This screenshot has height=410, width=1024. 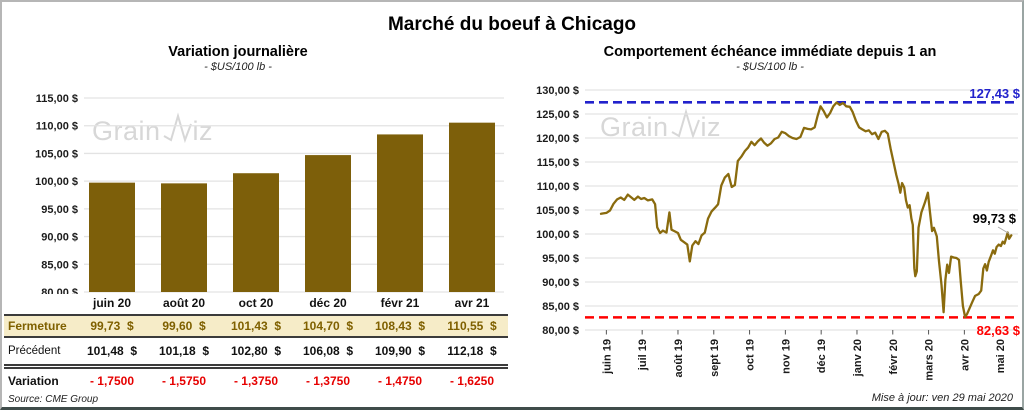 What do you see at coordinates (53, 399) in the screenshot?
I see `source-note: Source: CME Group` at bounding box center [53, 399].